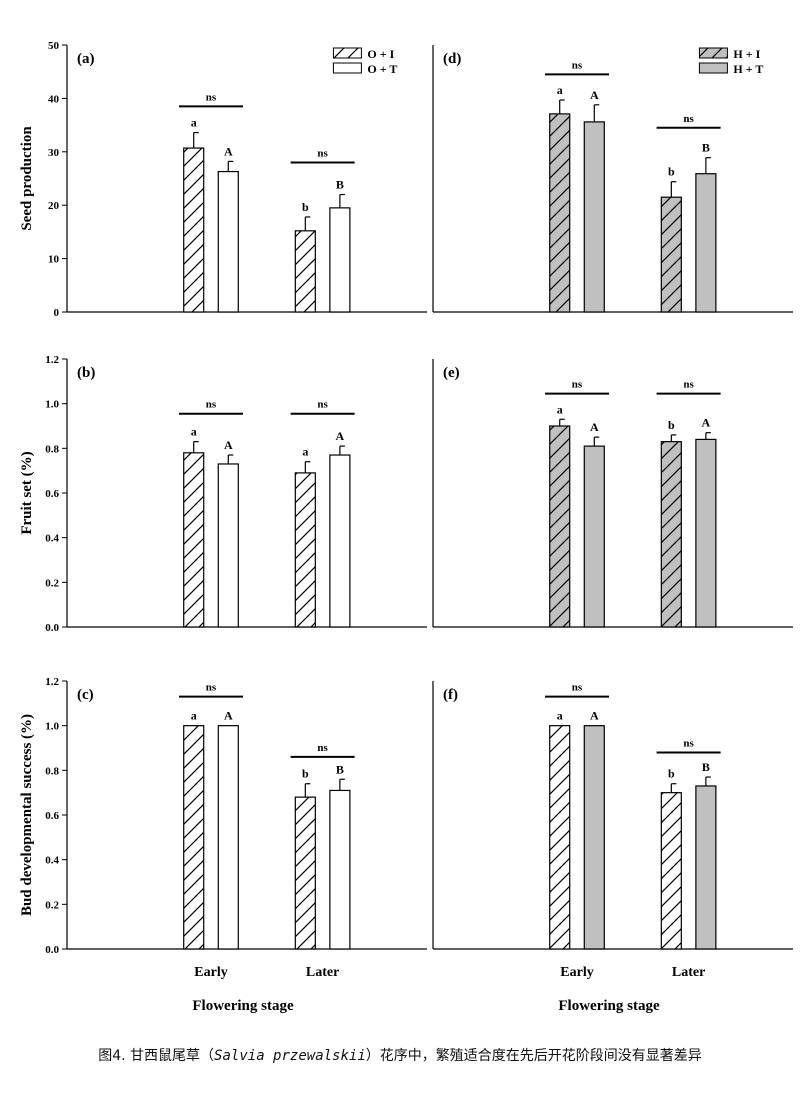 This screenshot has height=1107, width=800. Describe the element at coordinates (340, 185) in the screenshot. I see `panel-0-significance-letter: B` at that location.